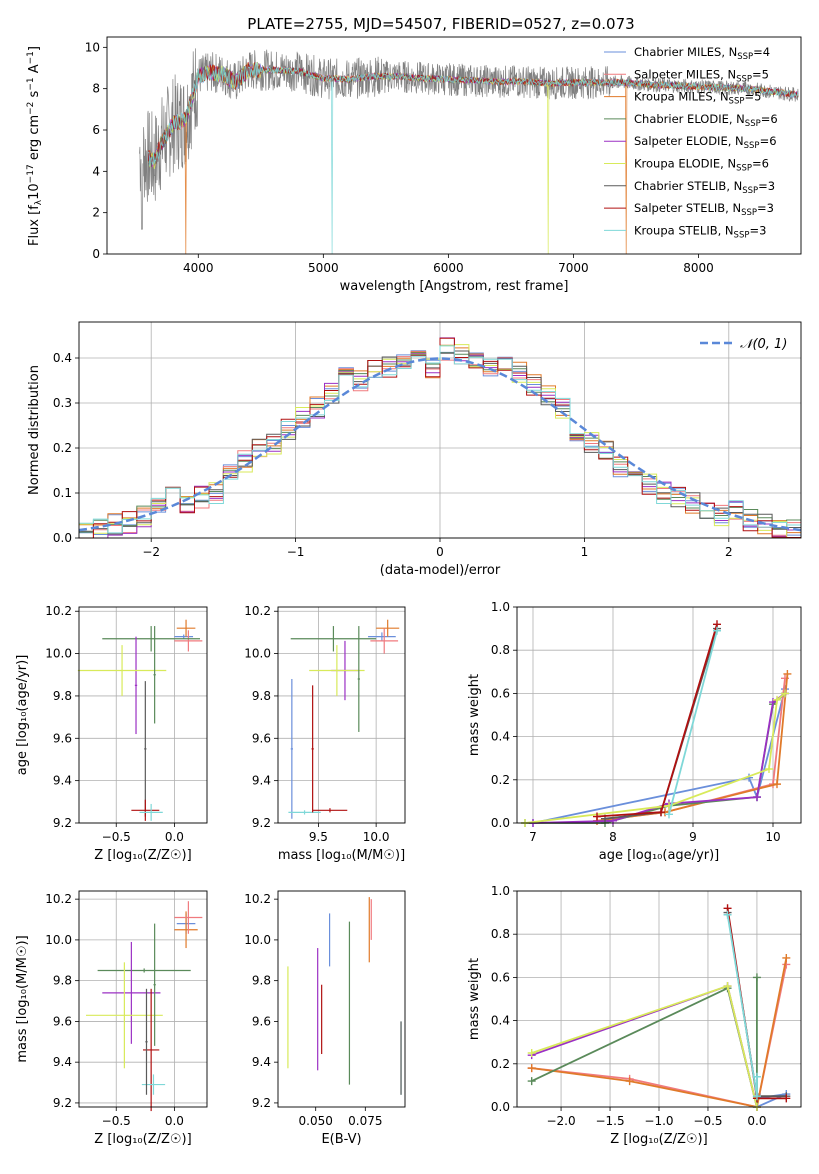 This screenshot has height=1174, width=819. What do you see at coordinates (365, 1121) in the screenshot?
I see `x-tick-label: 0.075` at bounding box center [365, 1121].